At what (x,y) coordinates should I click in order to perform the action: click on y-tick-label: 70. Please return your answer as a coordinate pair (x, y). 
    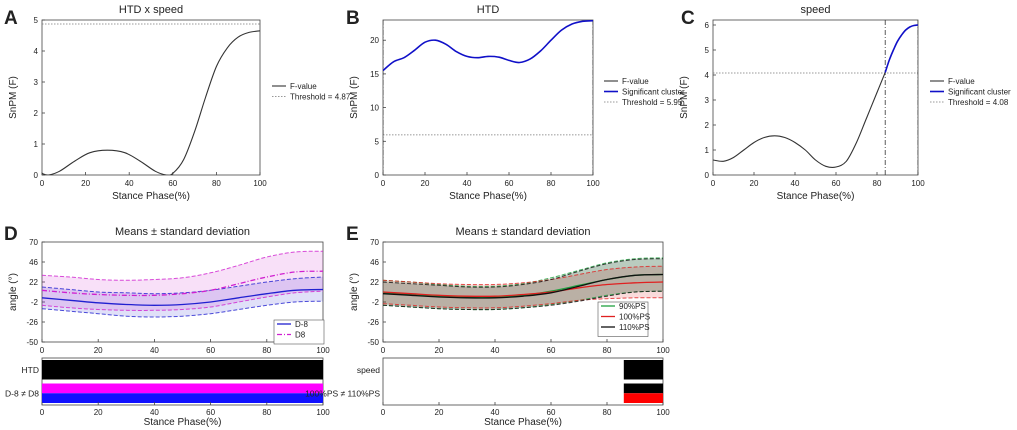
    Looking at the image, I should click on (374, 242).